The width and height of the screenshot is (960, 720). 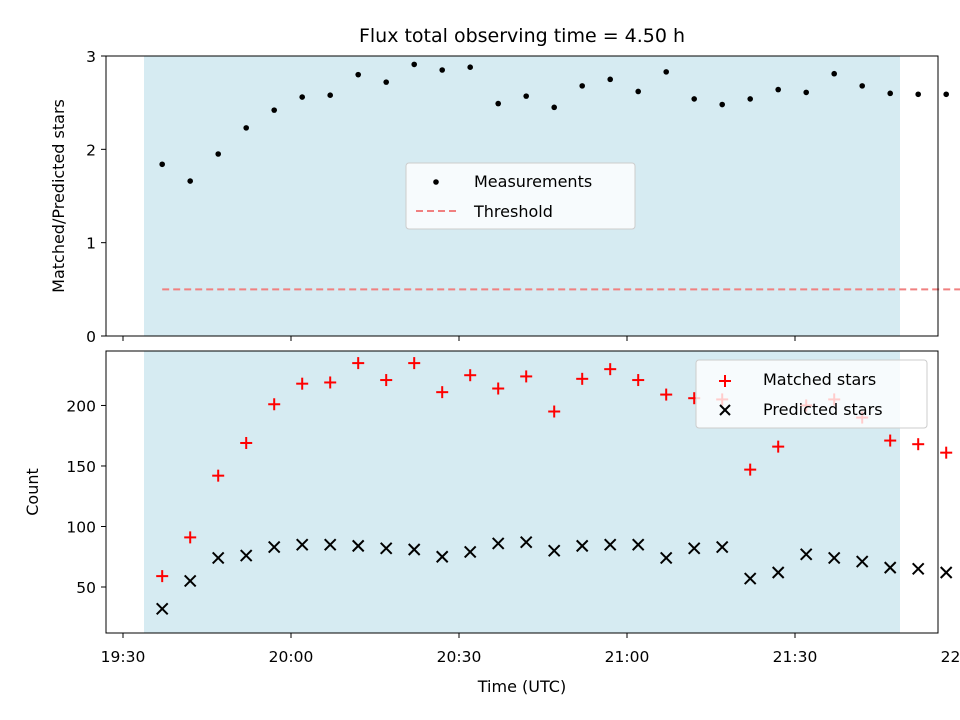 I want to click on bottom-y-tick-label: 100, so click(x=81, y=527).